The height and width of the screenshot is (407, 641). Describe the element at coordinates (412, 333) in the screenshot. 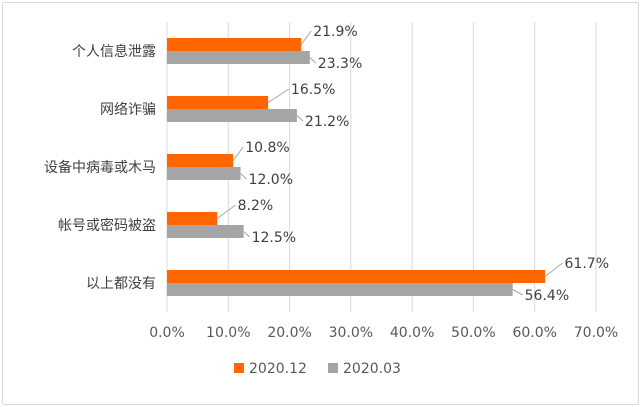

I see `x-tick-label: 40.0%` at that location.